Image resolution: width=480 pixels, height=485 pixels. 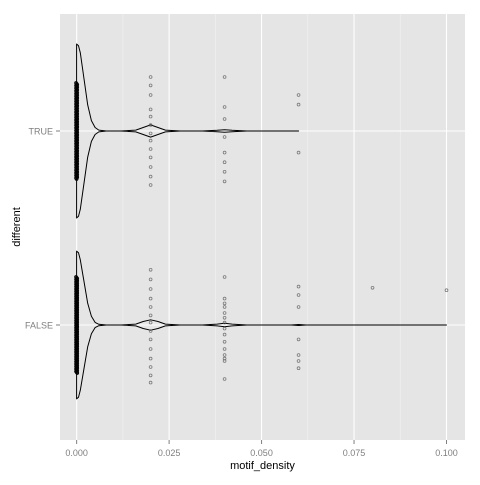 I want to click on y-tick-label: FALSE, so click(x=39, y=326).